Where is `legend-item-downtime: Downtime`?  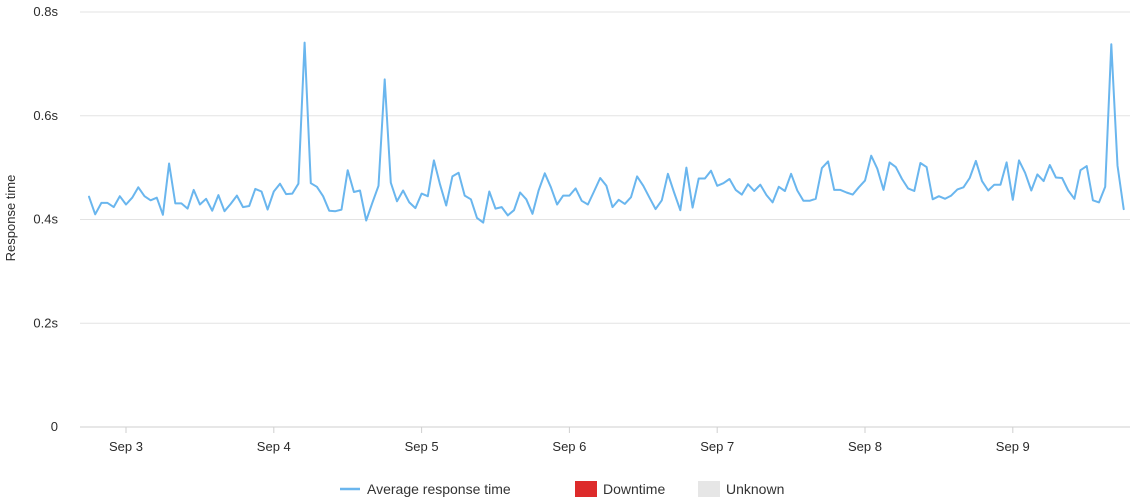
legend-item-downtime: Downtime is located at coordinates (620, 489).